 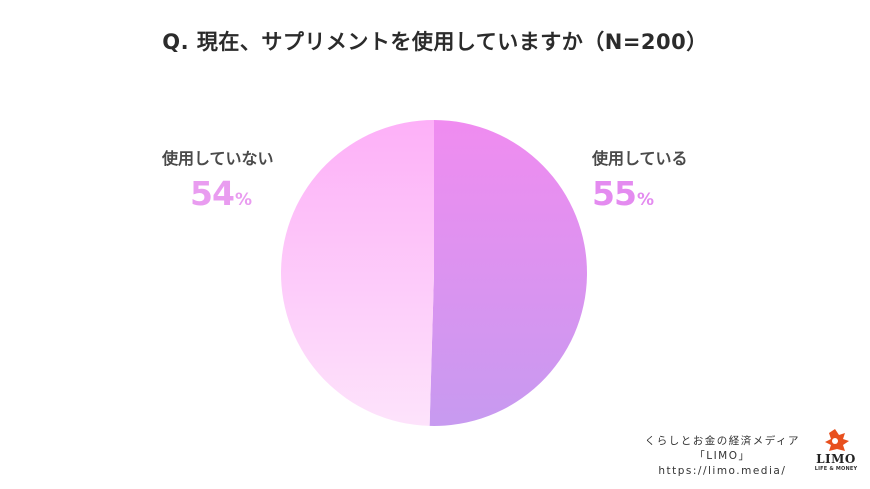 What do you see at coordinates (357, 273) in the screenshot?
I see `pie-slice-not-using` at bounding box center [357, 273].